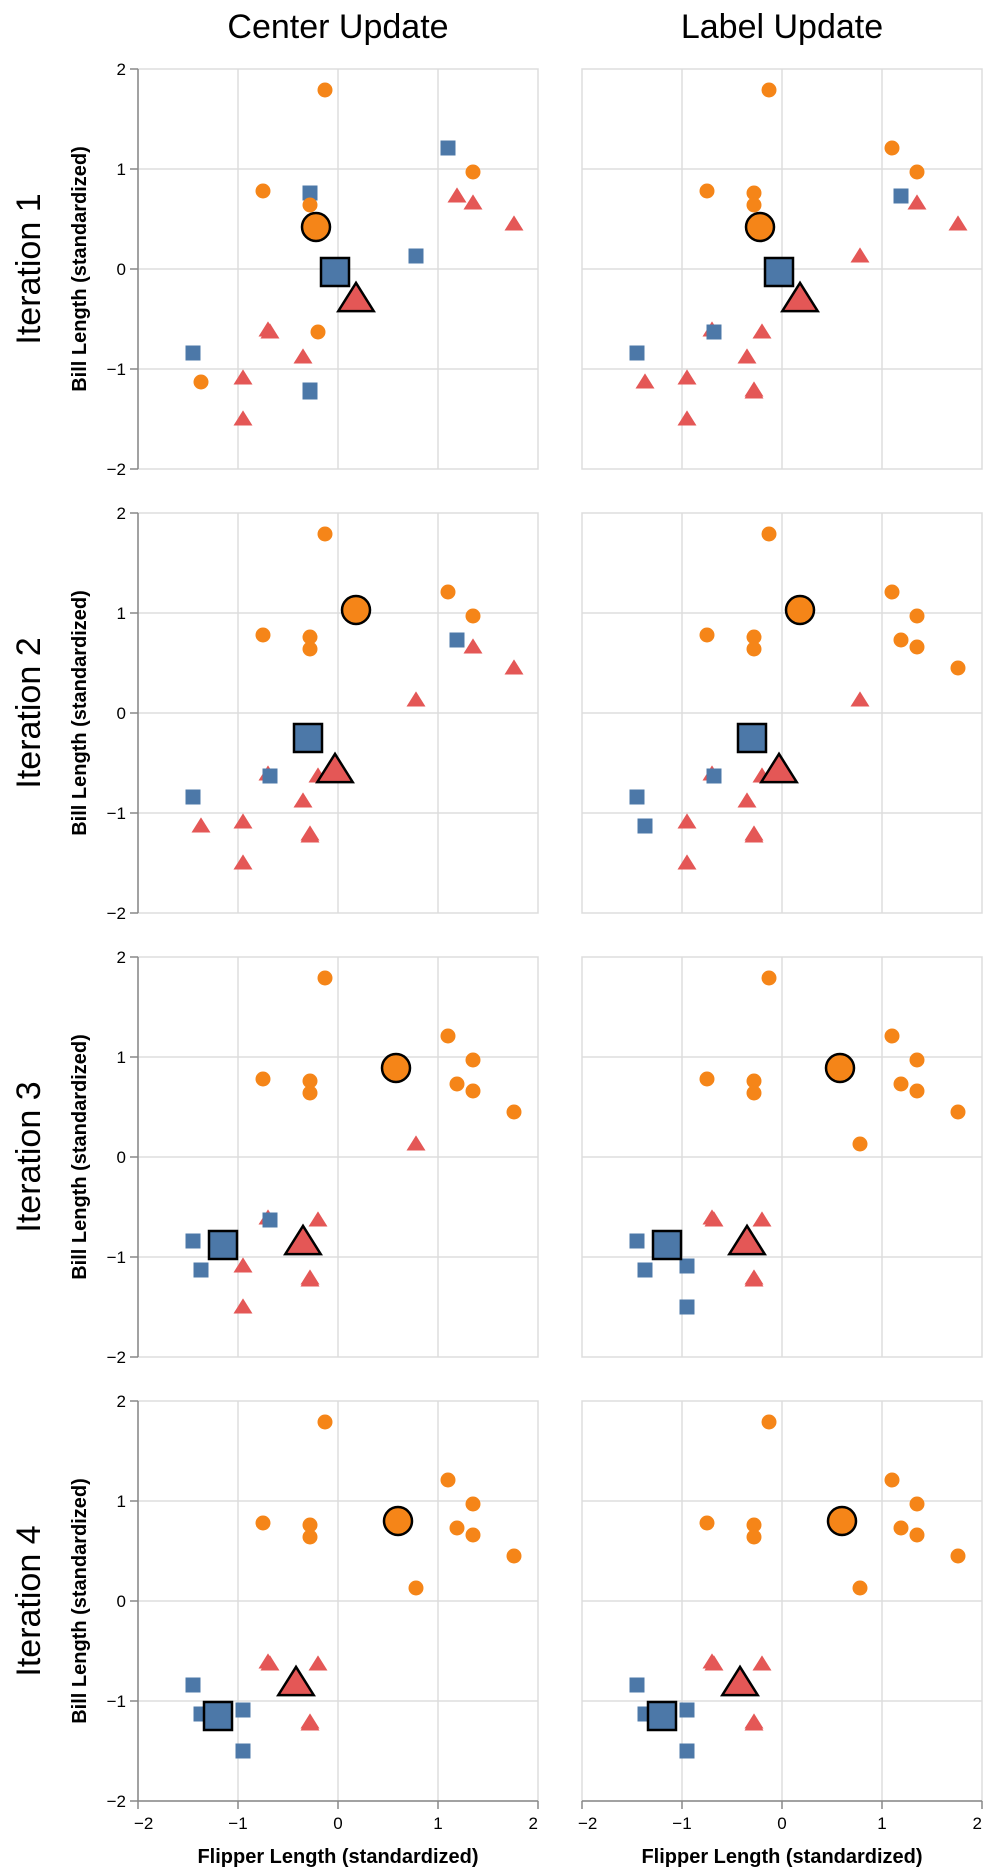 This screenshot has height=1876, width=992. I want to click on panel-row2-col2, so click(782, 713).